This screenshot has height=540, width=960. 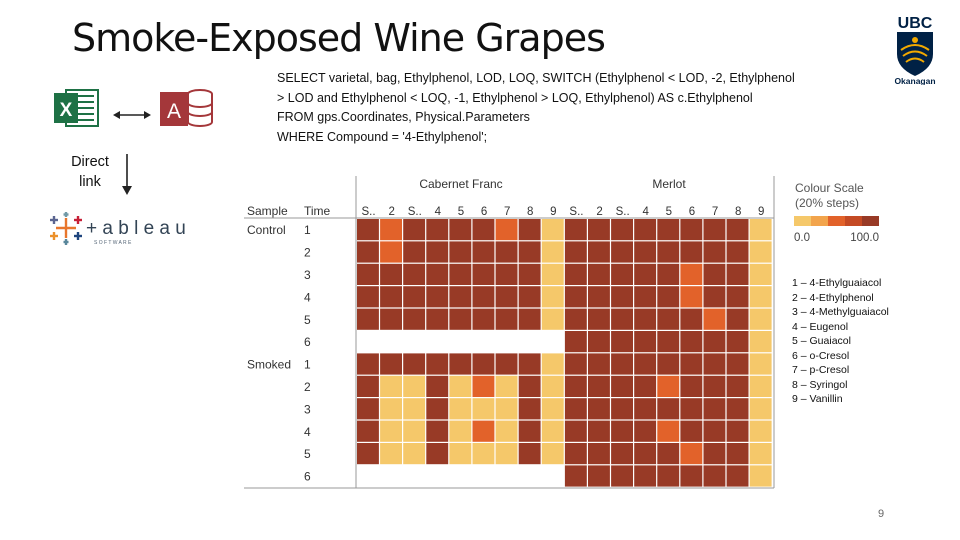 What do you see at coordinates (391, 212) in the screenshot?
I see `column-label: 2` at bounding box center [391, 212].